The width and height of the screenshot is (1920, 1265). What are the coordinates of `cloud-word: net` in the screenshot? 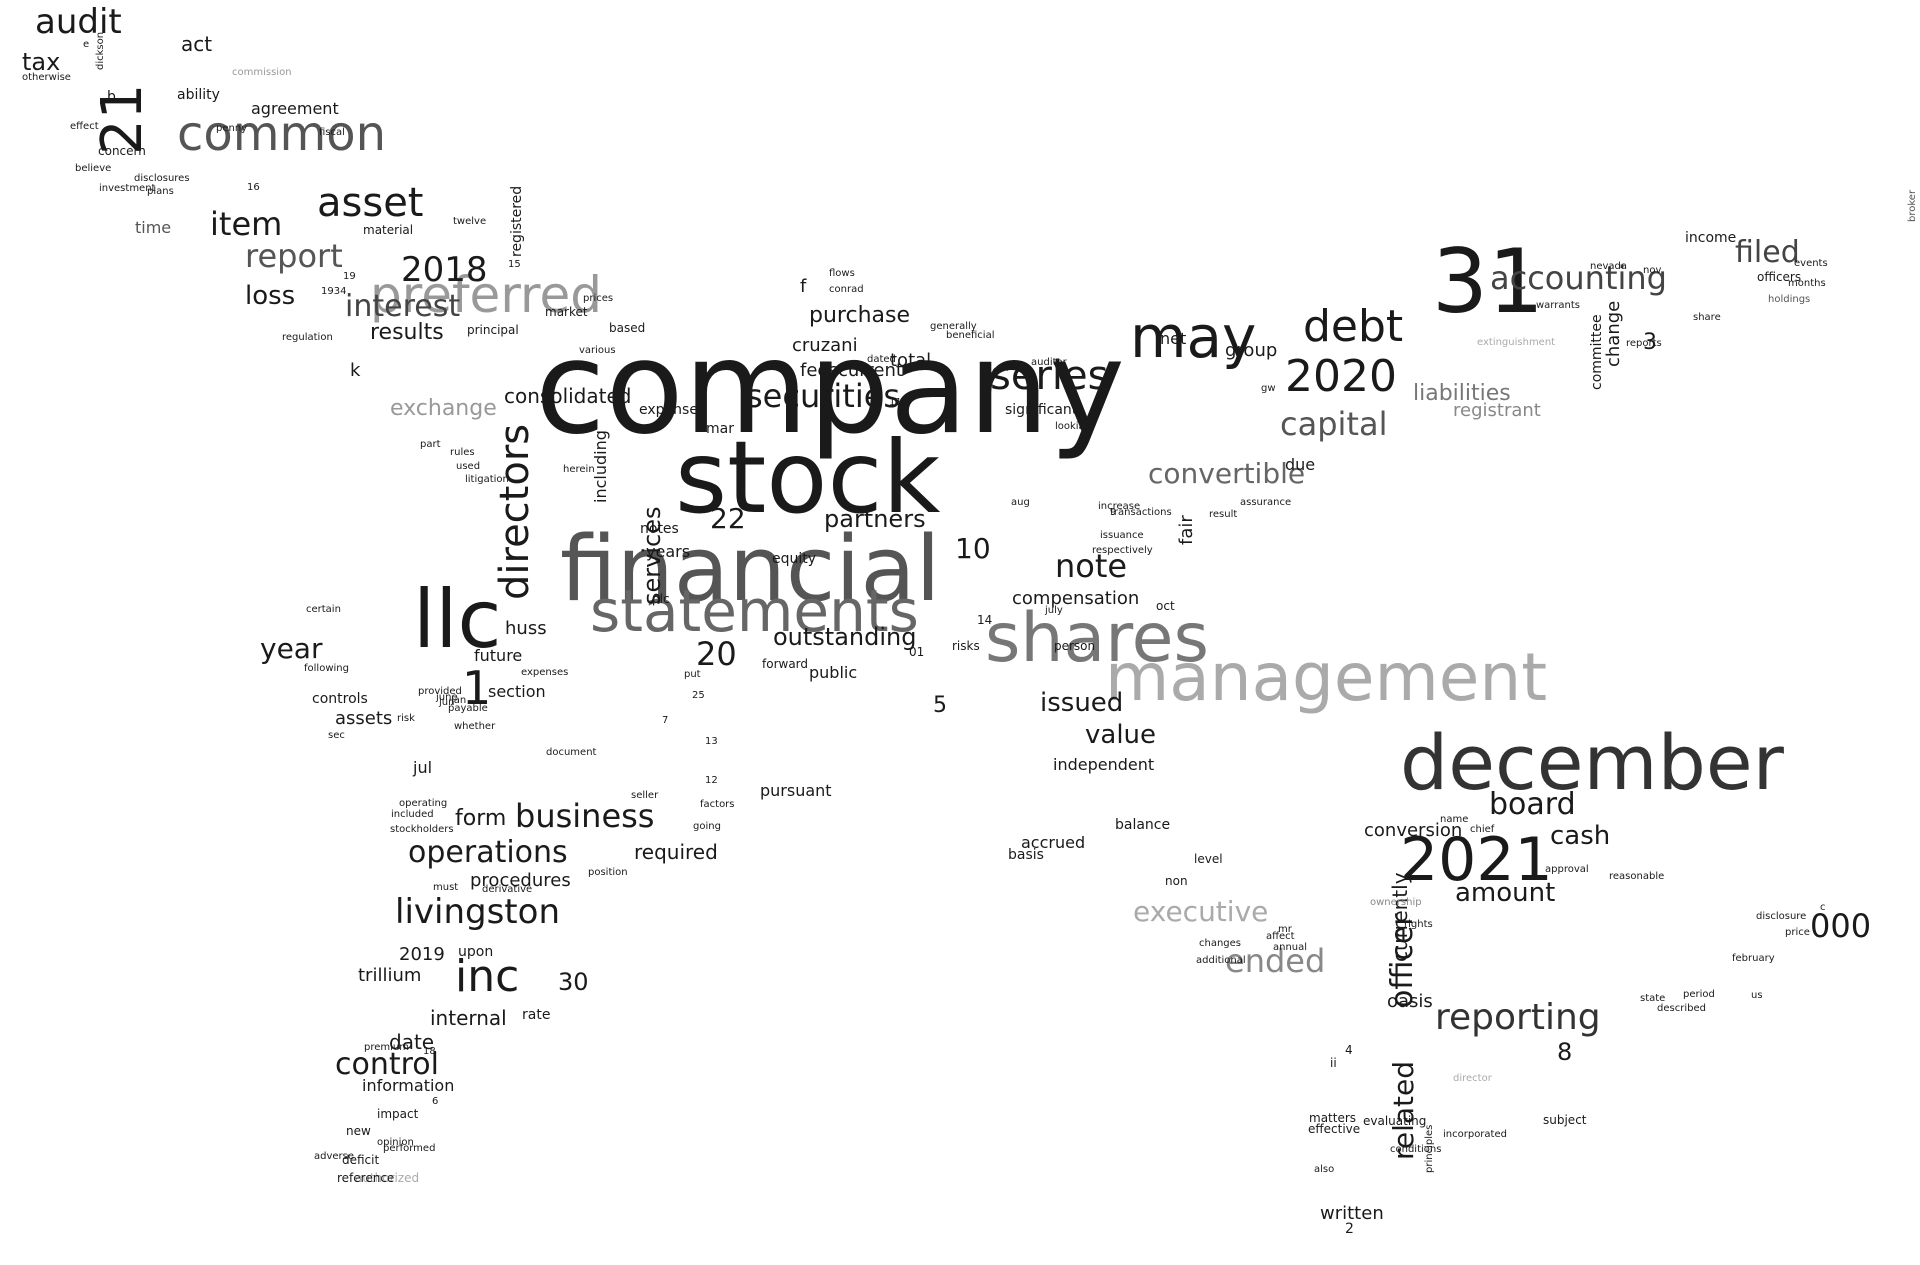 It's located at (1173, 338).